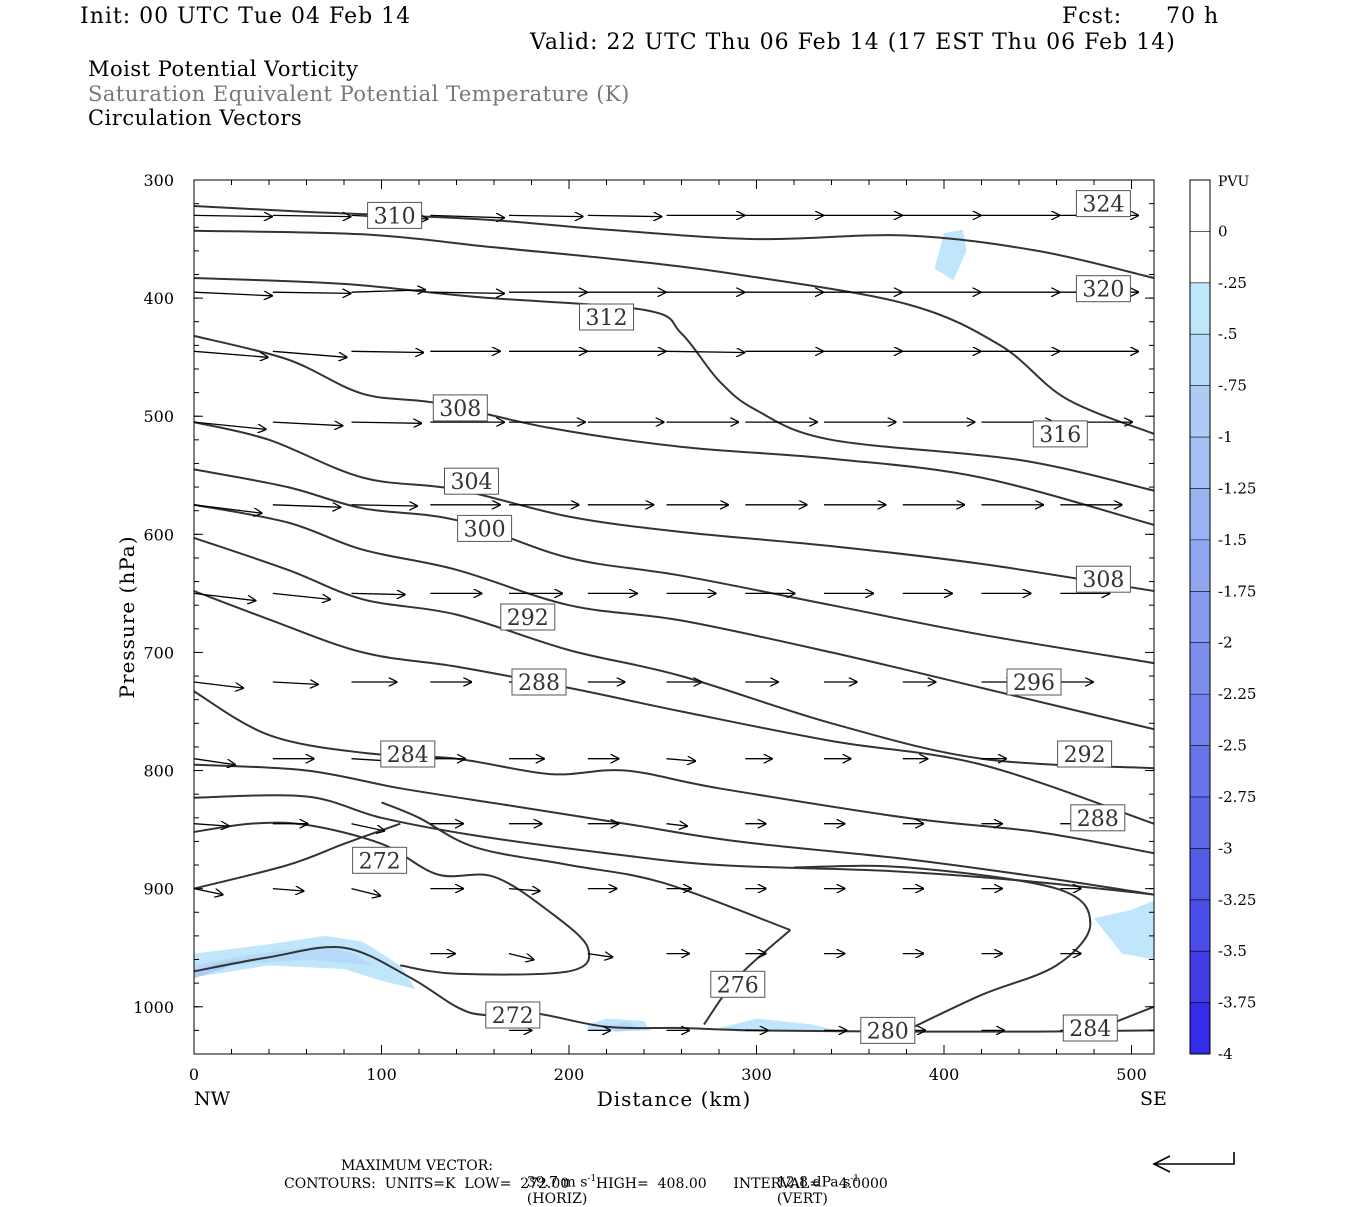 This screenshot has width=1350, height=1207. What do you see at coordinates (802, 1198) in the screenshot?
I see `max-vector-vert-unit: (VERT)` at bounding box center [802, 1198].